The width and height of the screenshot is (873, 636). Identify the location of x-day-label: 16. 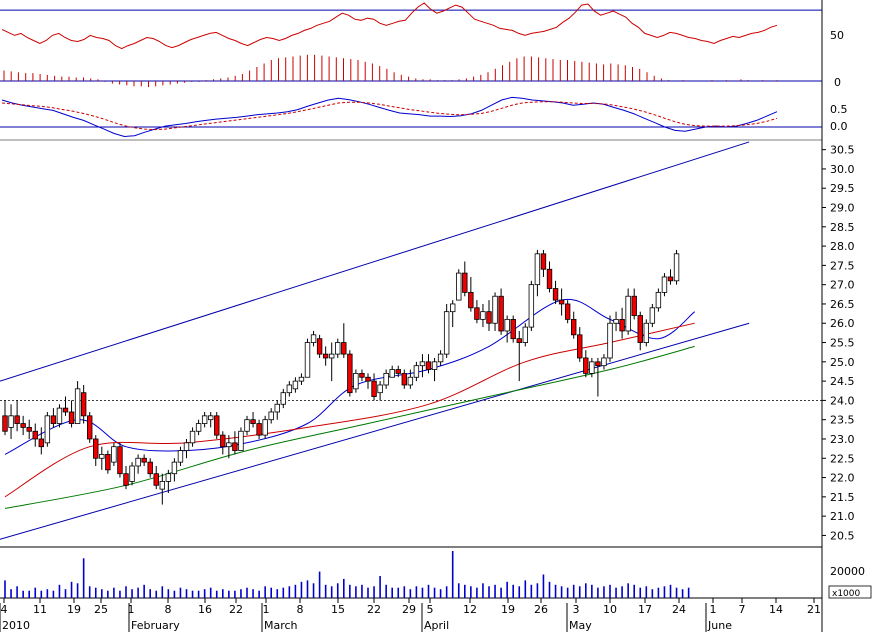
(205, 609).